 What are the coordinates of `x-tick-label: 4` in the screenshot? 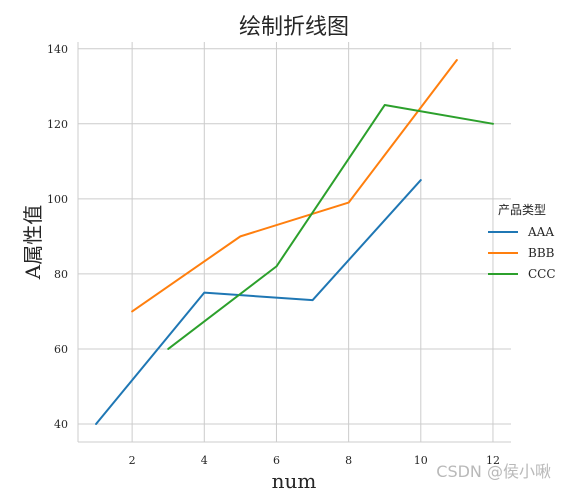 It's located at (204, 460).